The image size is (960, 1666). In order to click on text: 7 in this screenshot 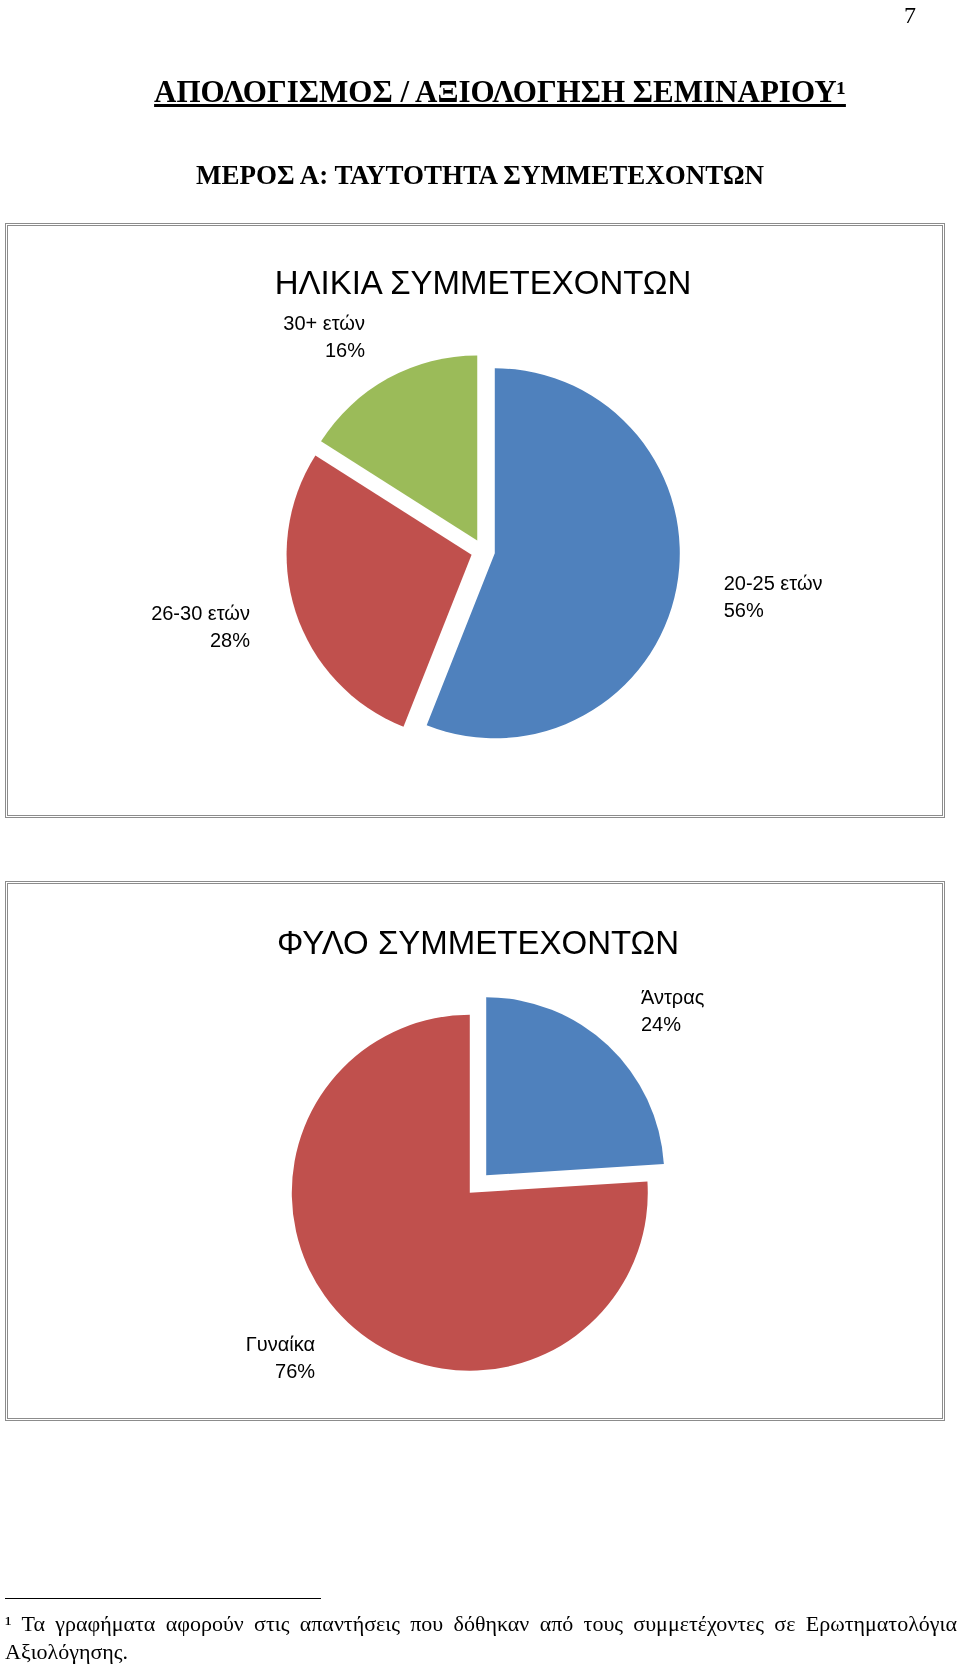, I will do `click(909, 15)`.